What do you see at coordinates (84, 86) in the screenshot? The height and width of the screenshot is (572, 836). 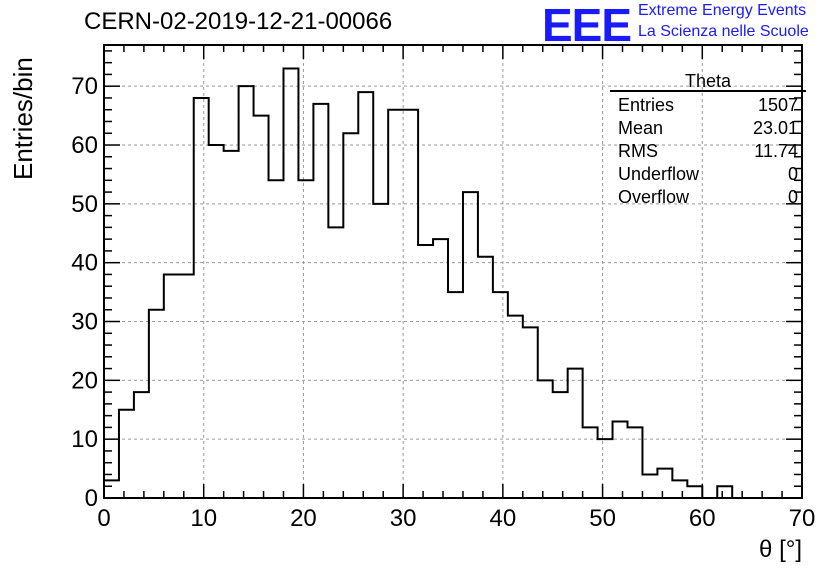 I see `y-tick-label: 70` at bounding box center [84, 86].